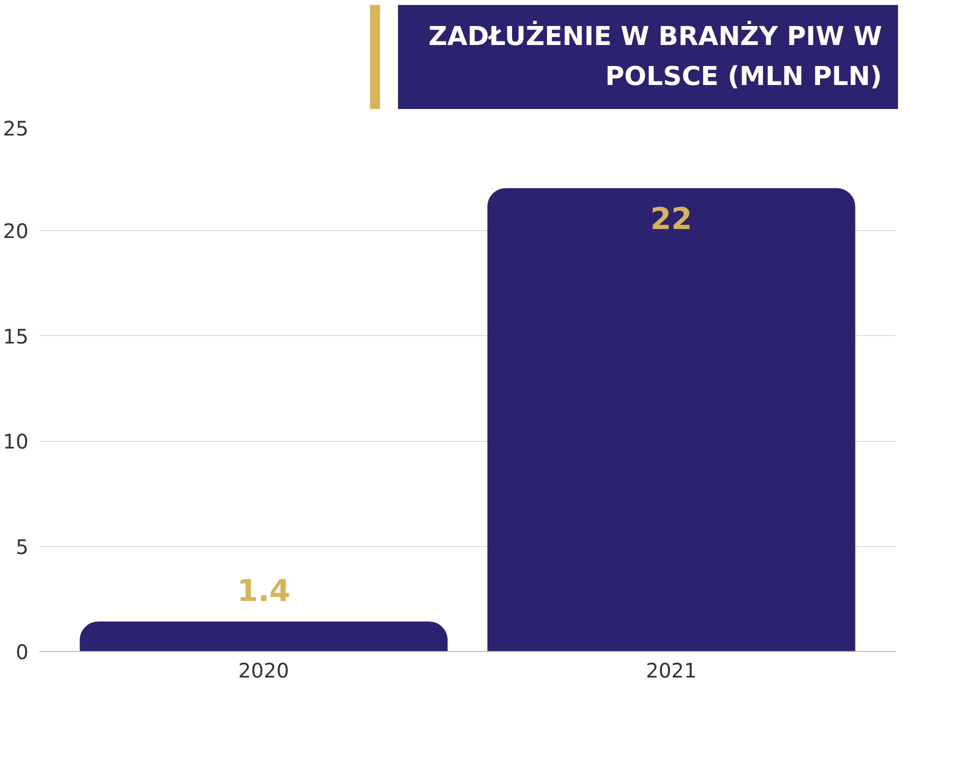  What do you see at coordinates (16, 128) in the screenshot?
I see `y-tick-label: 25` at bounding box center [16, 128].